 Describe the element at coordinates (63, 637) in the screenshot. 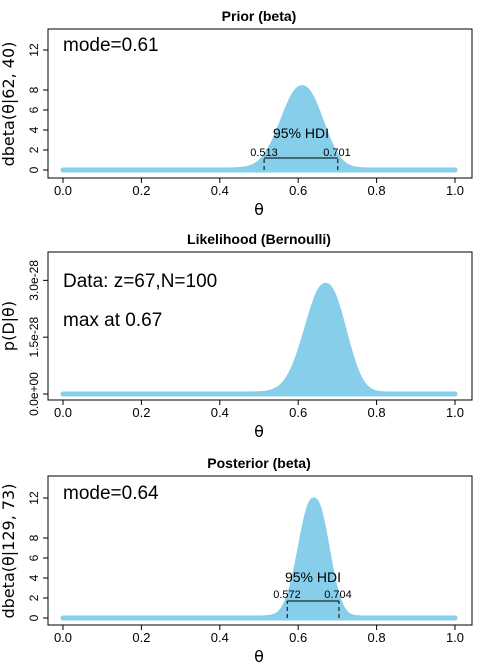

I see `posterior-x-tick-label: 0.0` at that location.